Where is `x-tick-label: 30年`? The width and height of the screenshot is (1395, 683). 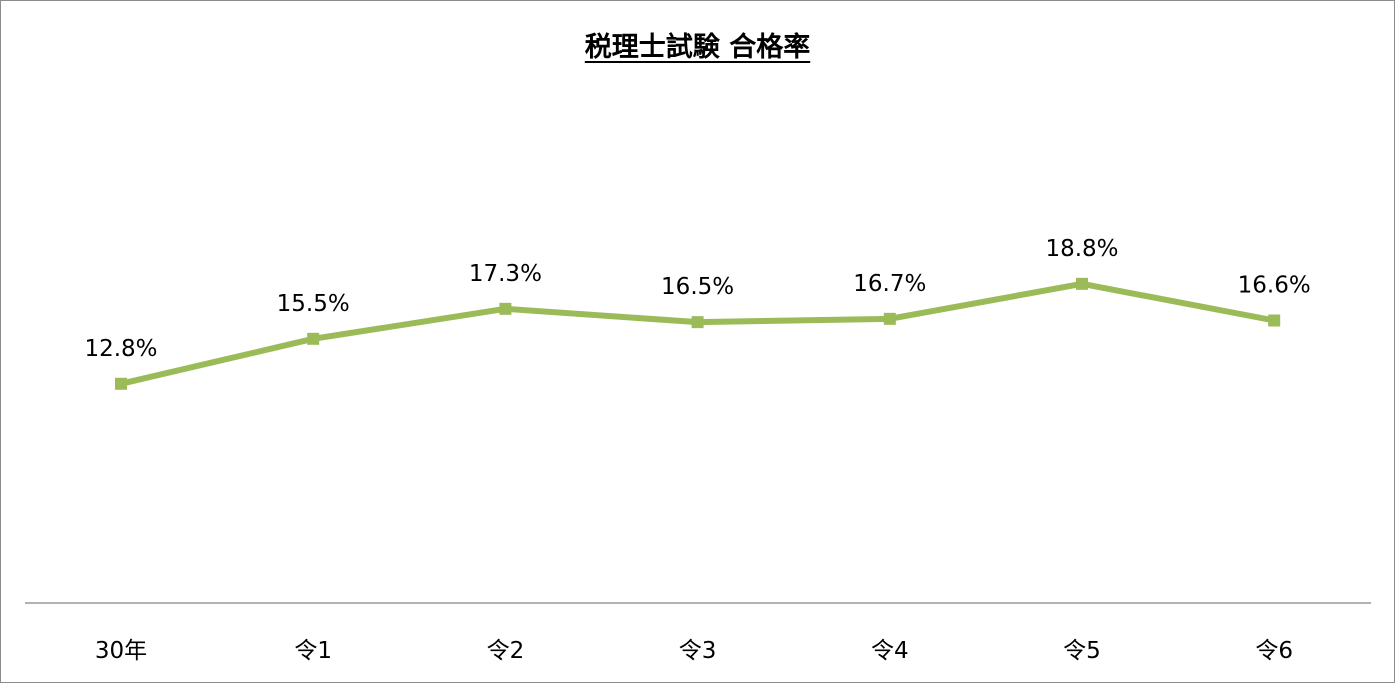
x-tick-label: 30年 is located at coordinates (121, 651).